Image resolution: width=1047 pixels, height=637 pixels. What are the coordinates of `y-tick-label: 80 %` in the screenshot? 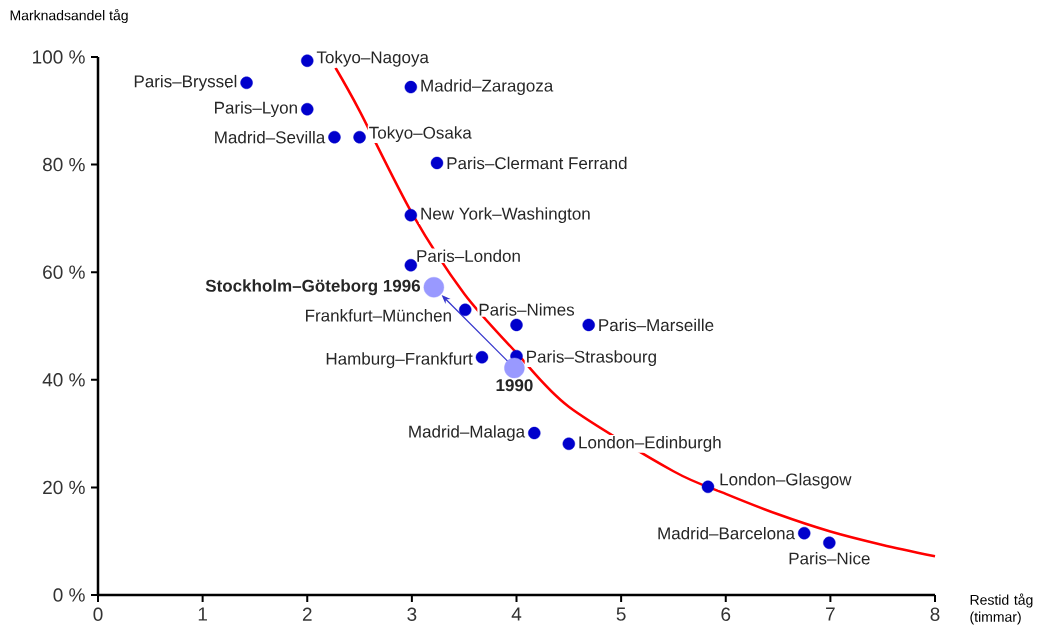 It's located at (64, 164).